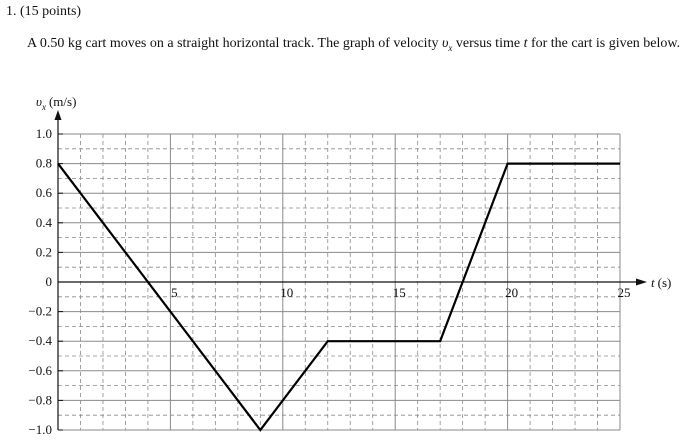  I want to click on x-tick-label: 15, so click(399, 292).